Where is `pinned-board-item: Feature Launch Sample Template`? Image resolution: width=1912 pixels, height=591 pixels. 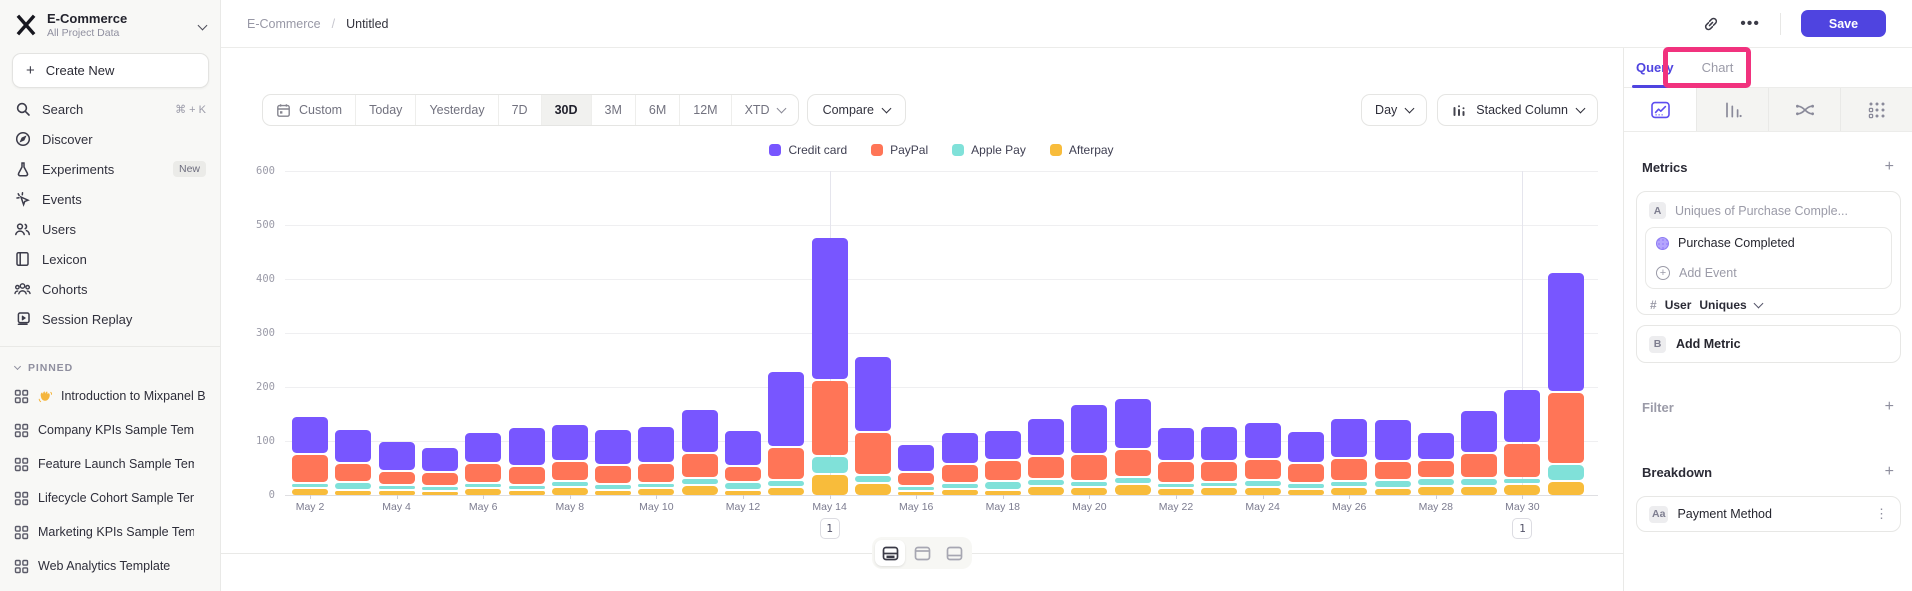
pinned-board-item: Feature Launch Sample Template is located at coordinates (110, 464).